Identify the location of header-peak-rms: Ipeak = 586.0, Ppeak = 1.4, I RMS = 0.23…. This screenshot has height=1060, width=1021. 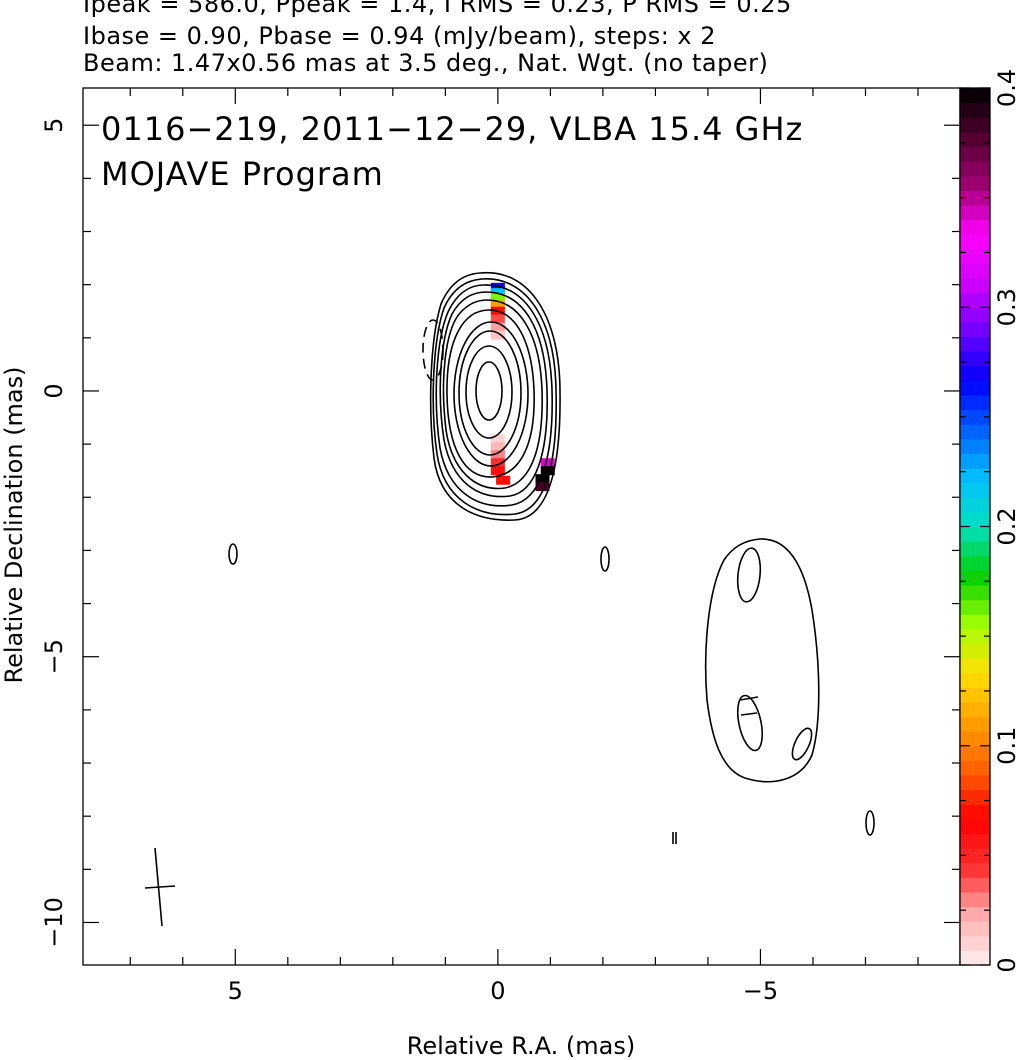
(437, 9).